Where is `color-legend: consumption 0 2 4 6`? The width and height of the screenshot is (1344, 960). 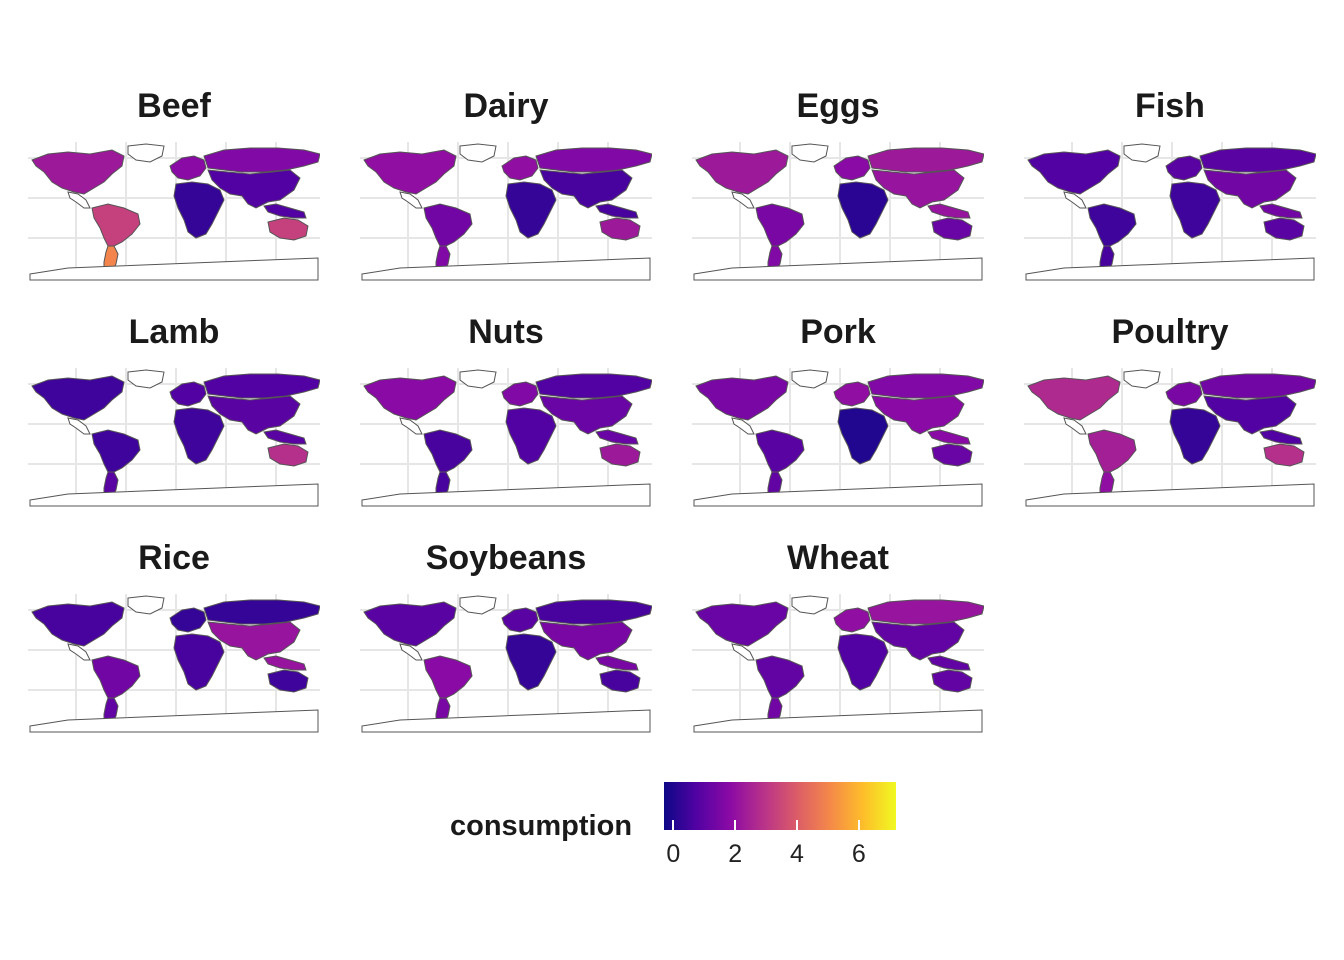
color-legend: consumption 0 2 4 6 is located at coordinates (675, 832).